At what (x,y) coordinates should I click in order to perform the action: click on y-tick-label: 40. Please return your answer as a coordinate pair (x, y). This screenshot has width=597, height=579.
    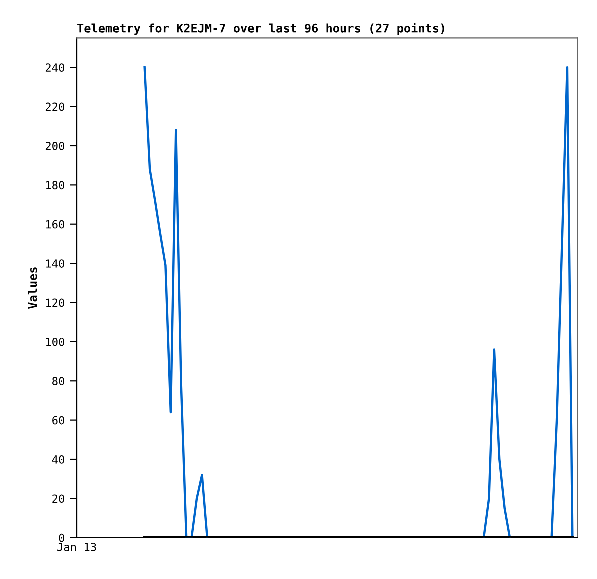
    Looking at the image, I should click on (58, 460).